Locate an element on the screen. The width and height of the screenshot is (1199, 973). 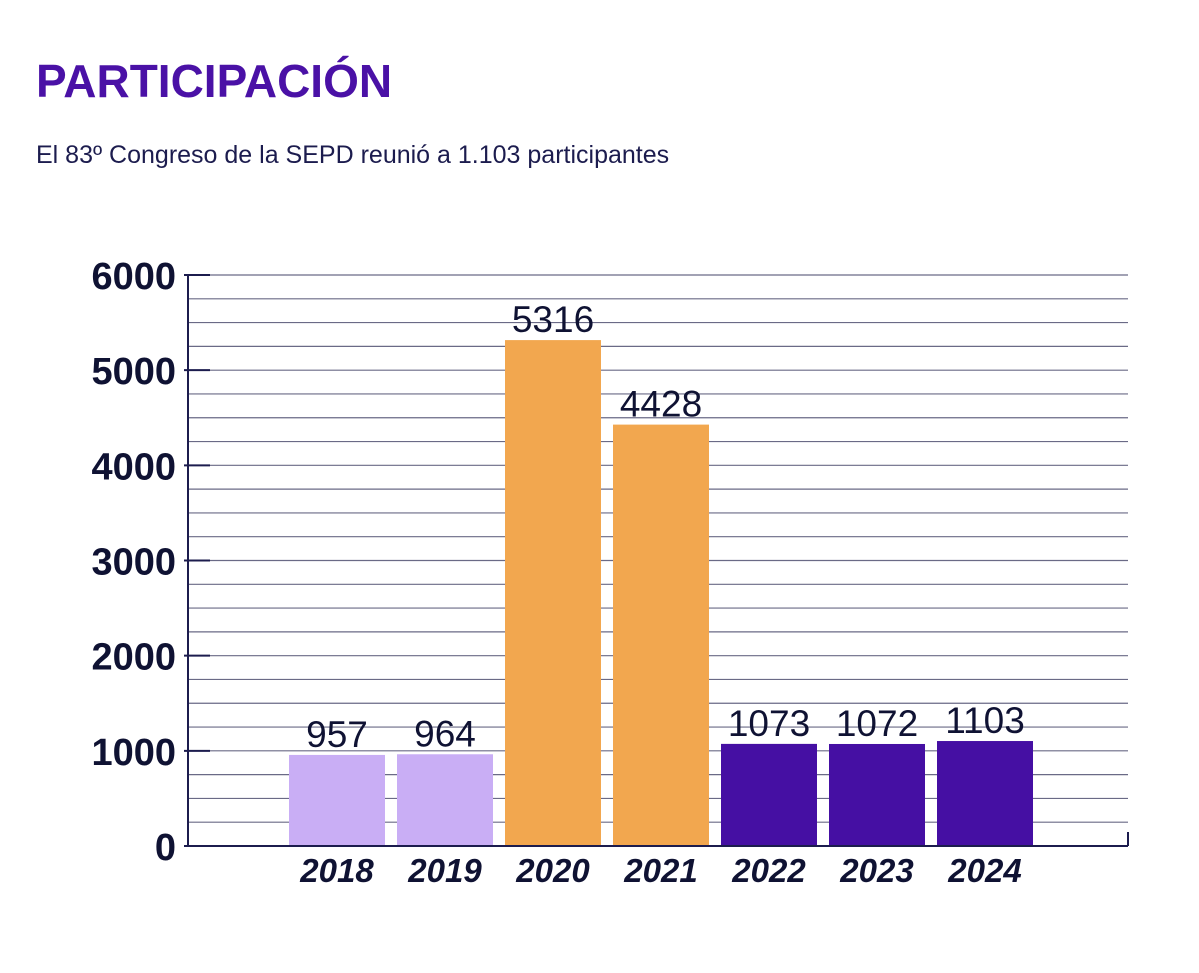
y-tick-label: 2000 is located at coordinates (133, 658).